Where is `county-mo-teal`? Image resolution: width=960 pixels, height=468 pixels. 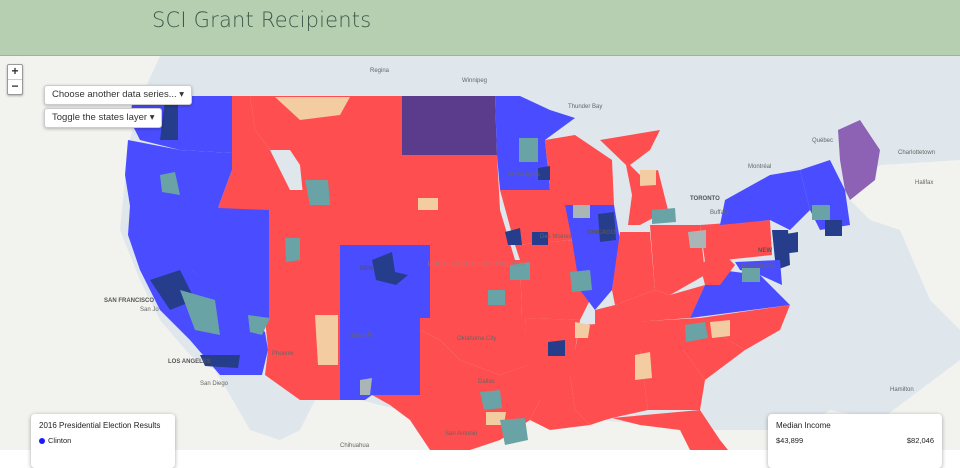 county-mo-teal is located at coordinates (520, 271).